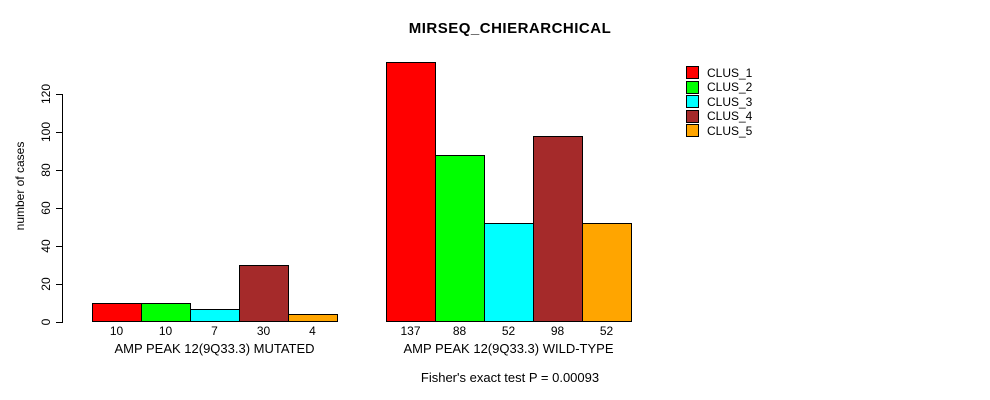 Image resolution: width=990 pixels, height=400 pixels. Describe the element at coordinates (214, 348) in the screenshot. I see `x-group-label: AMP PEAK 12(9Q33.3) MUTATED` at that location.